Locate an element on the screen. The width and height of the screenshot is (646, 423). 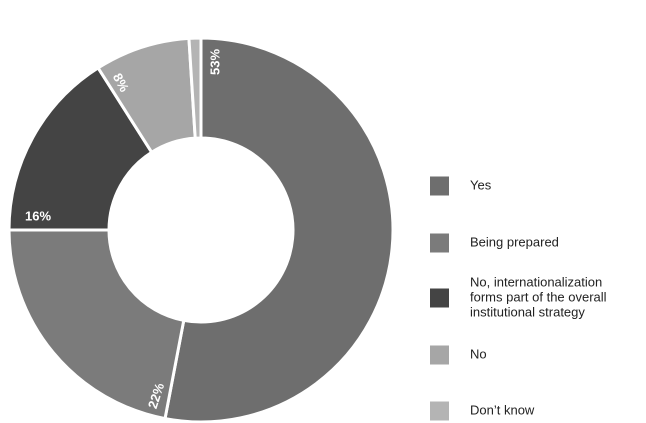
data-label: 16% is located at coordinates (38, 215).